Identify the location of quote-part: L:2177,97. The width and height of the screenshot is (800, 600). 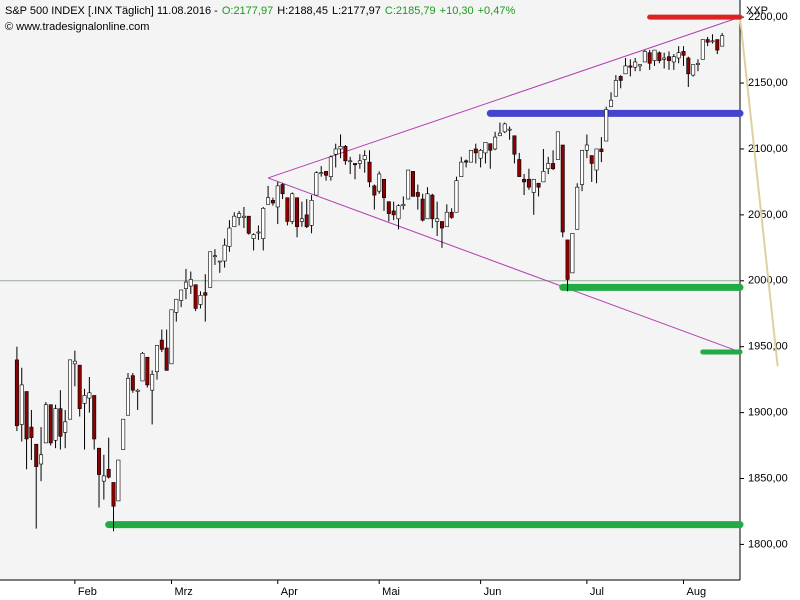
(356, 11).